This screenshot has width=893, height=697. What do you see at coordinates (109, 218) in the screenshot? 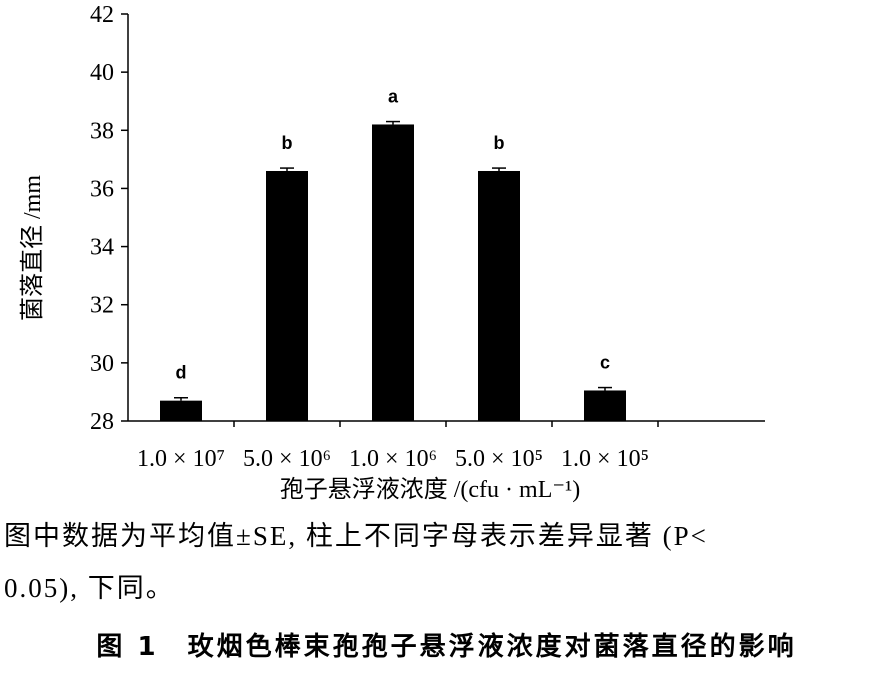
I see `y-axis-ticks: 28 30 32 34 36 38 40 42` at bounding box center [109, 218].